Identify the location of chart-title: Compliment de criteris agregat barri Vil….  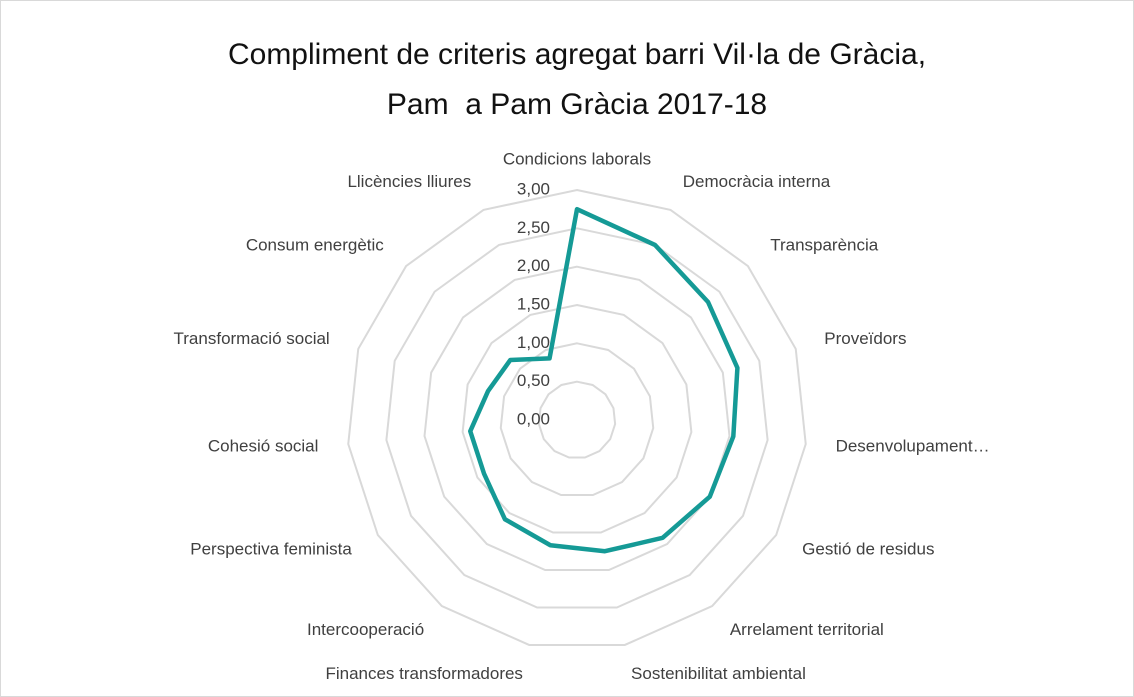
(577, 54).